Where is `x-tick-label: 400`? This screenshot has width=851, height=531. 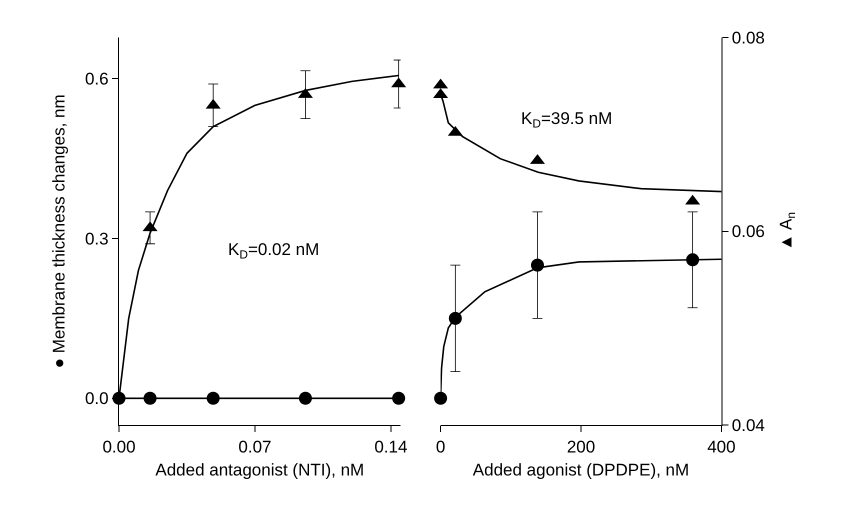
x-tick-label: 400 is located at coordinates (721, 446).